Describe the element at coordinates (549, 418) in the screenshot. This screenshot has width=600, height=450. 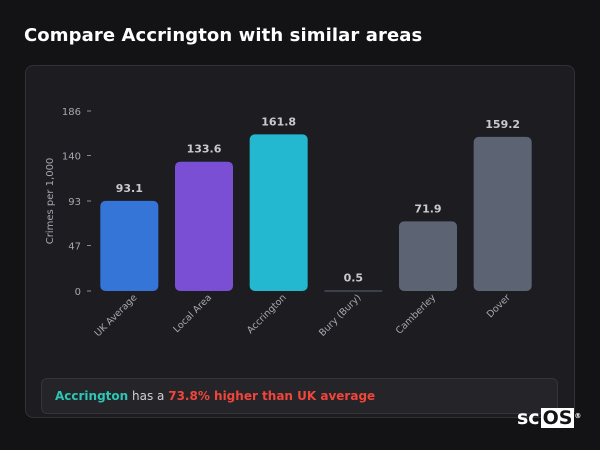
I see `brand-logo: sc OS ®` at that location.